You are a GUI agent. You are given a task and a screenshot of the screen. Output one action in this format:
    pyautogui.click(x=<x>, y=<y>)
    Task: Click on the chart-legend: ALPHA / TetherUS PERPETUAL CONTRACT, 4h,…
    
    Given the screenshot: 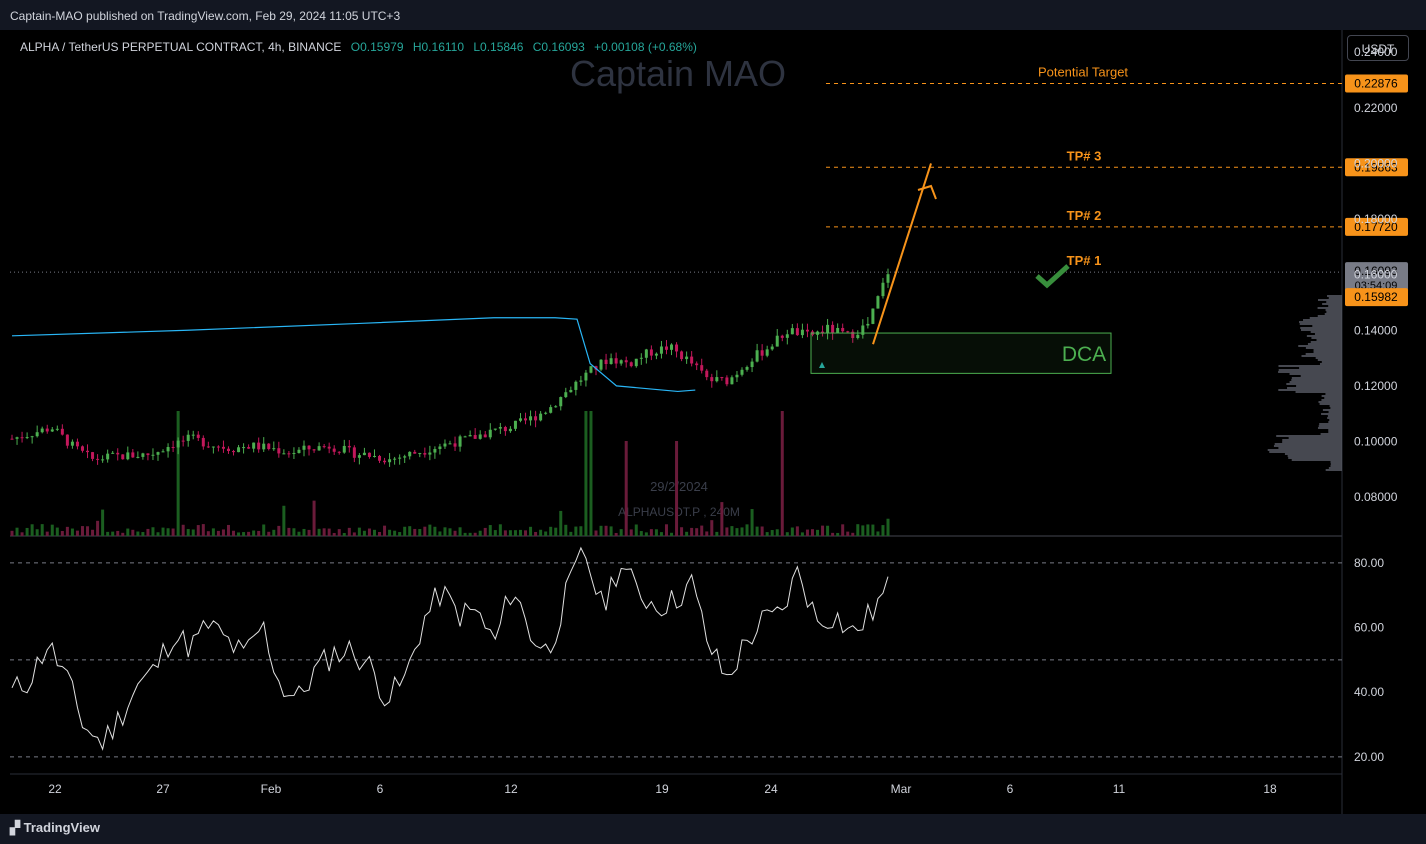 What is the action you would take?
    pyautogui.click(x=358, y=47)
    